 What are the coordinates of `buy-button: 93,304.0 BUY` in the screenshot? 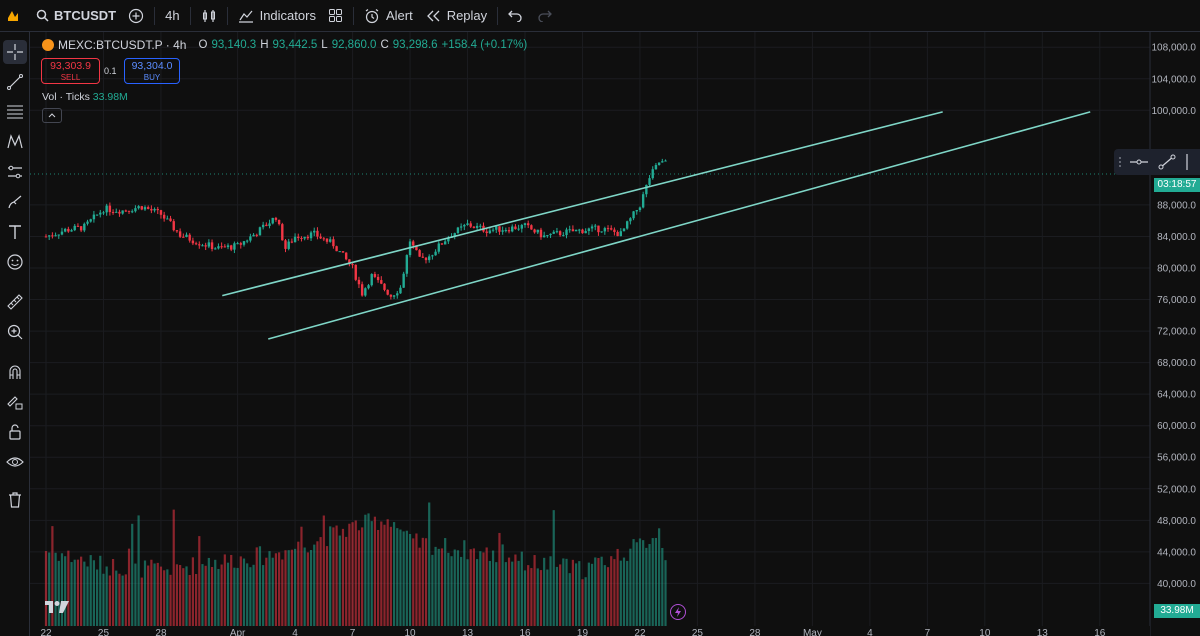 It's located at (152, 71).